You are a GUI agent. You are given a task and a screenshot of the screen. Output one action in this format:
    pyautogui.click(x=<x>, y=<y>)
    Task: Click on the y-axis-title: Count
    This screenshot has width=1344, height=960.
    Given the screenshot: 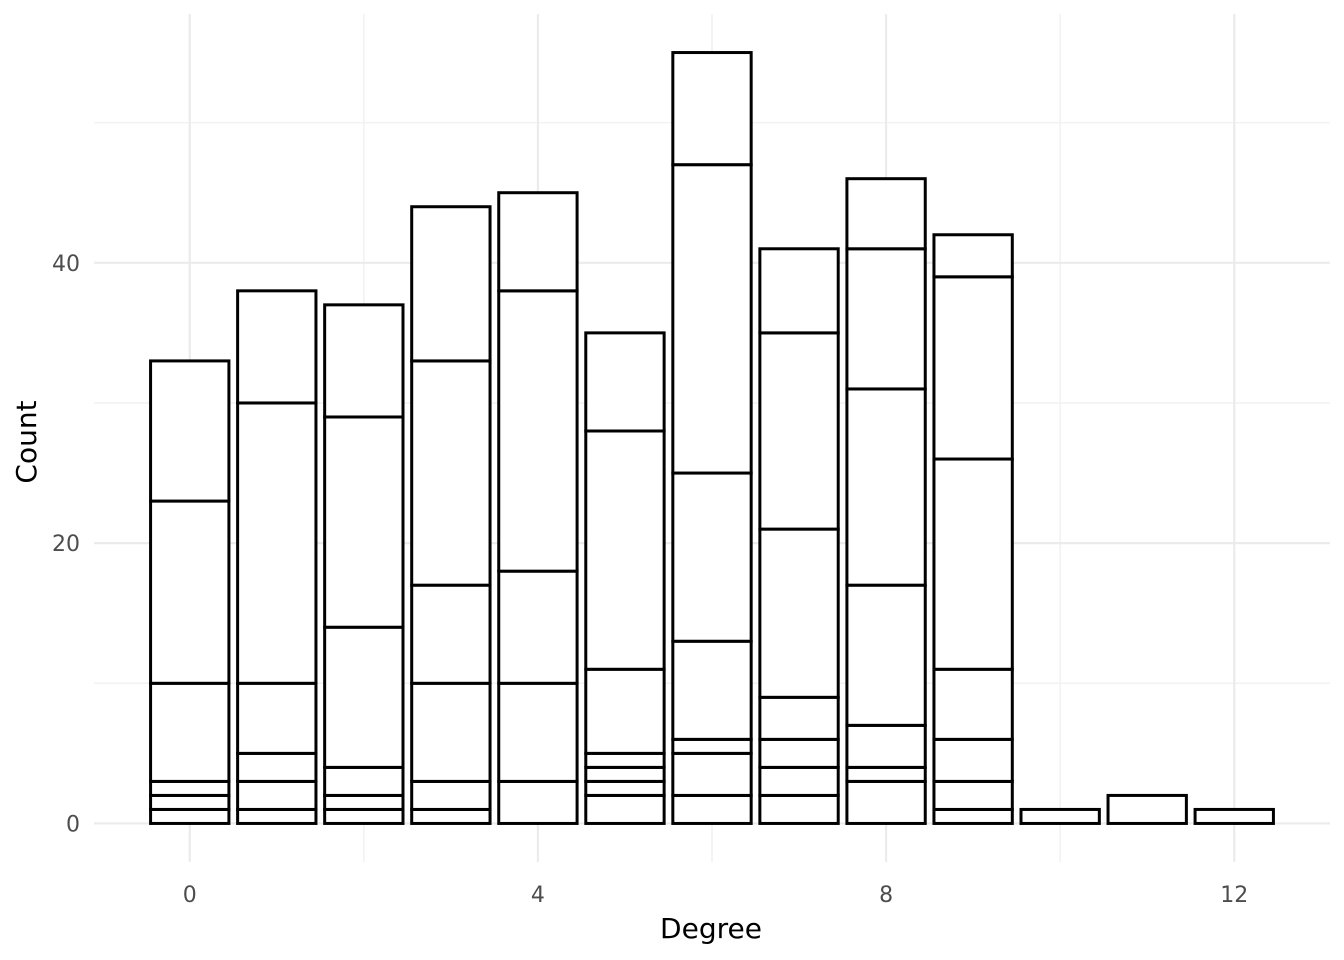 What is the action you would take?
    pyautogui.click(x=26, y=441)
    